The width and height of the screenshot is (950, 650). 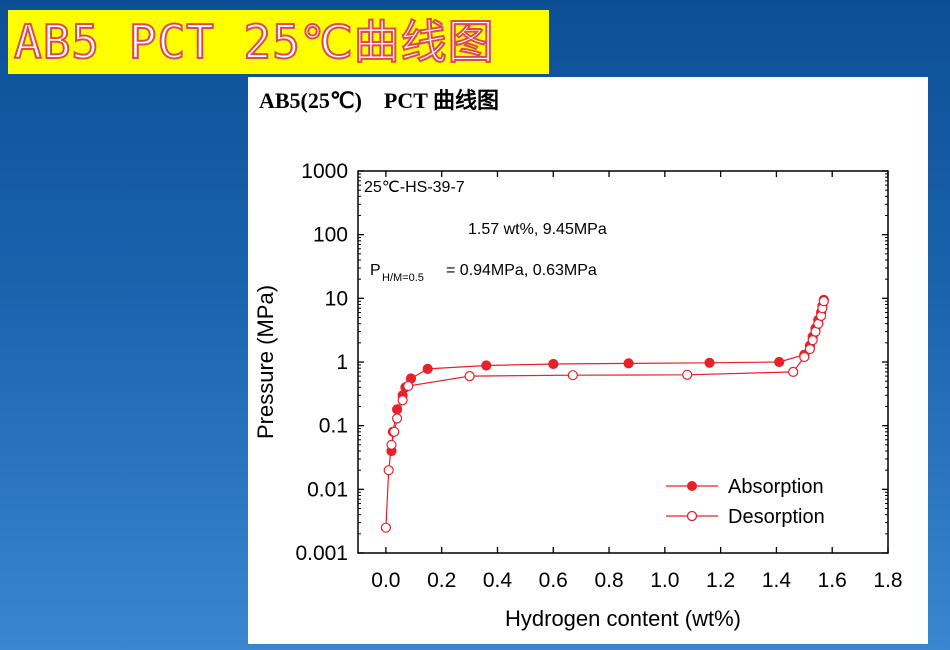 I want to click on y-axis-label: Pressure (MPa), so click(x=265, y=362).